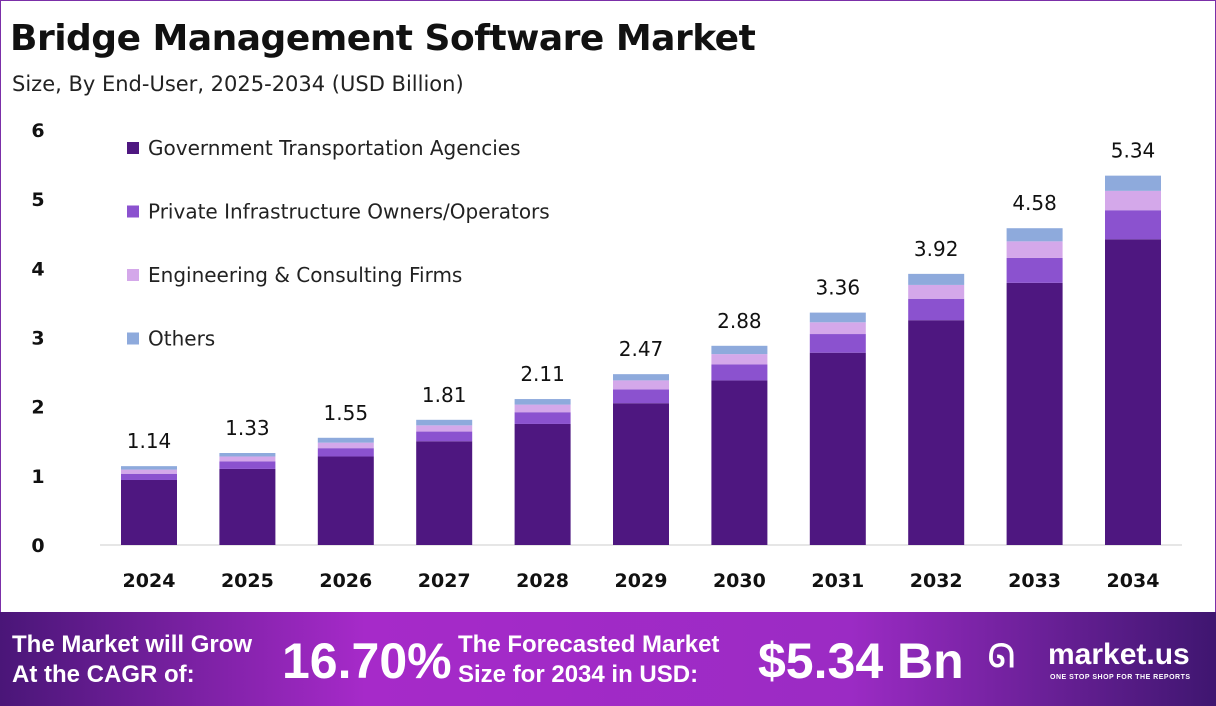 The height and width of the screenshot is (706, 1216). What do you see at coordinates (444, 422) in the screenshot?
I see `bar-segment-others-2027` at bounding box center [444, 422].